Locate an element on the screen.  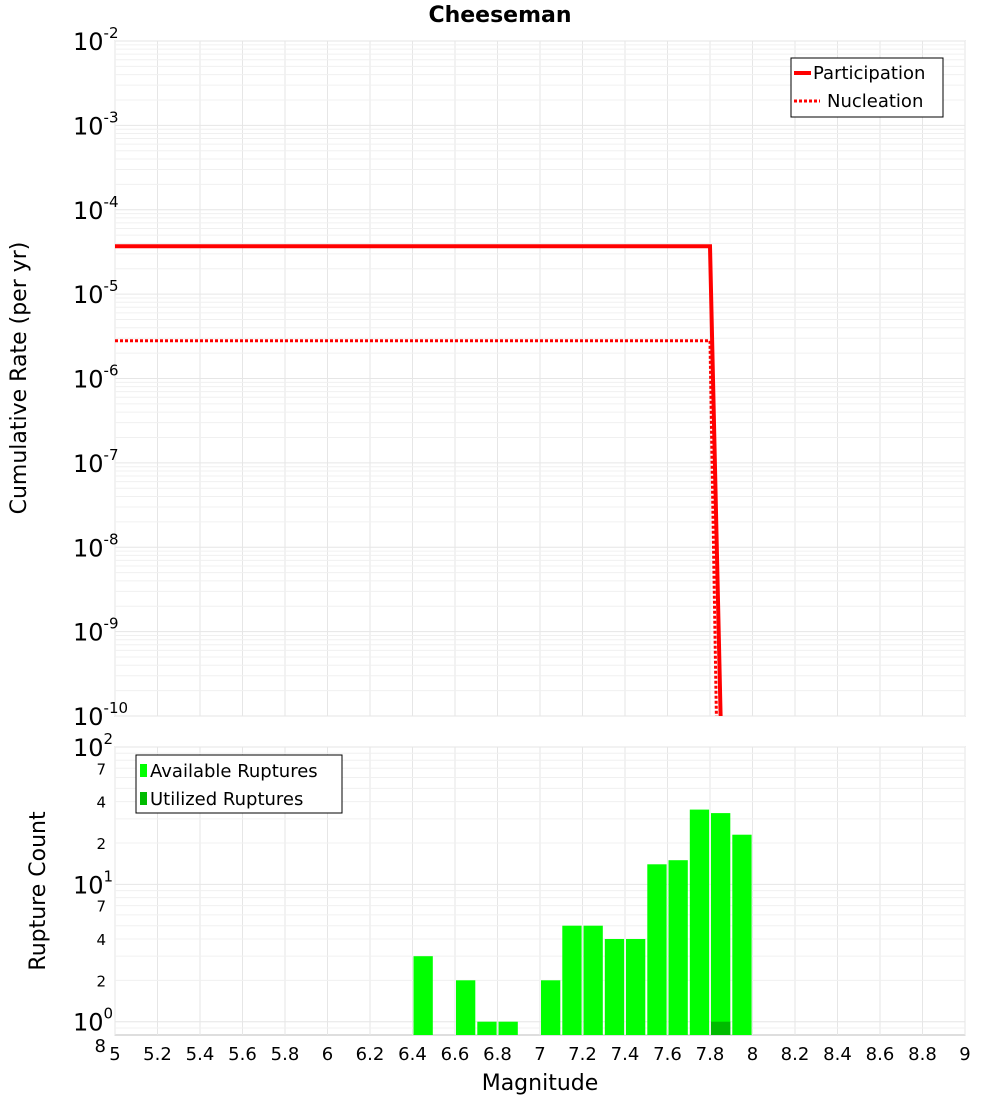
legend-nucleation-label: Nucleation is located at coordinates (875, 101).